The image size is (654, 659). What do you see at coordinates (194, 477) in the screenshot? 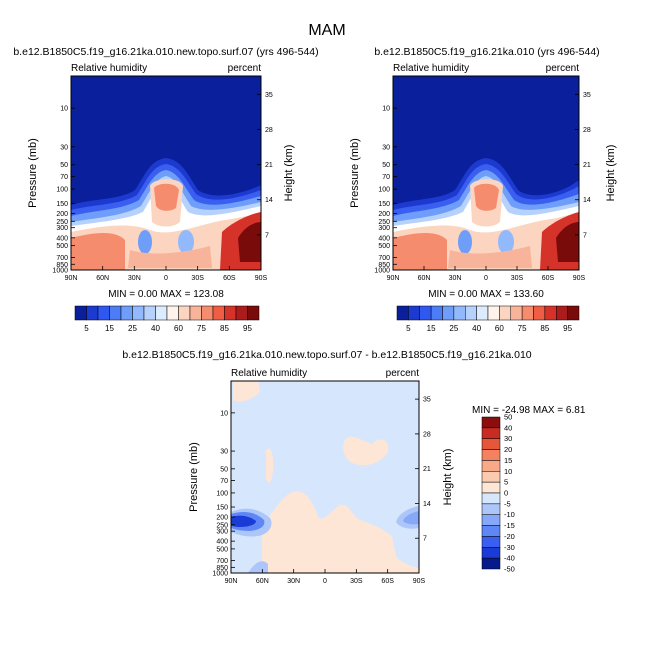
I see `panel-3-ylabel: Pressure (mb)` at bounding box center [194, 477].